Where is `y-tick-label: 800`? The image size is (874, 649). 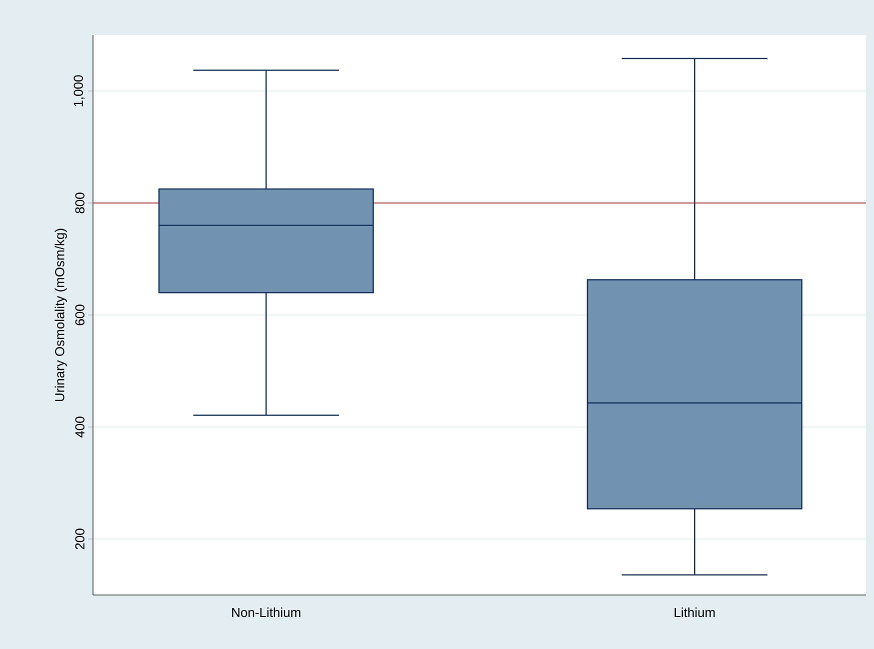
y-tick-label: 800 is located at coordinates (79, 203).